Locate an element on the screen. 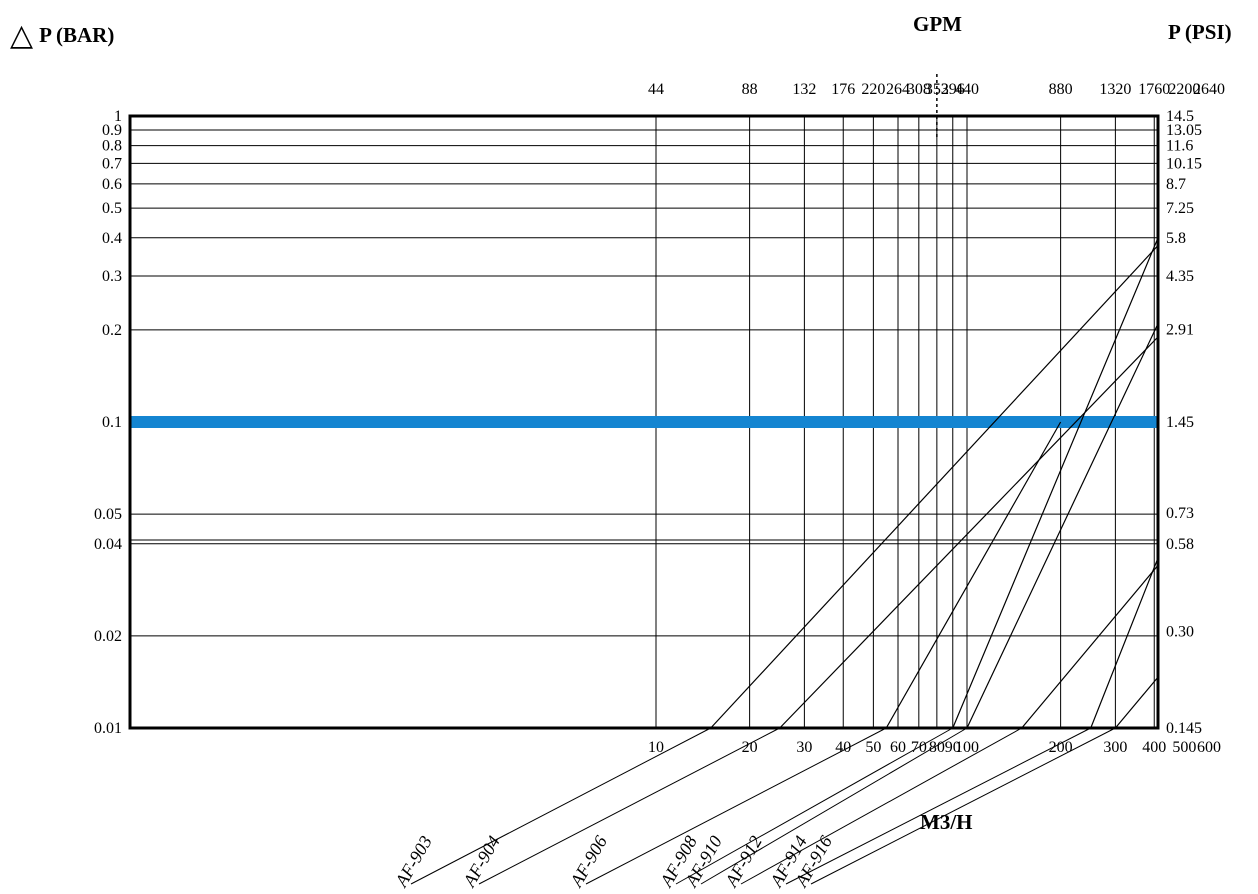 The width and height of the screenshot is (1258, 894). series-label: AF-912 is located at coordinates (743, 861).